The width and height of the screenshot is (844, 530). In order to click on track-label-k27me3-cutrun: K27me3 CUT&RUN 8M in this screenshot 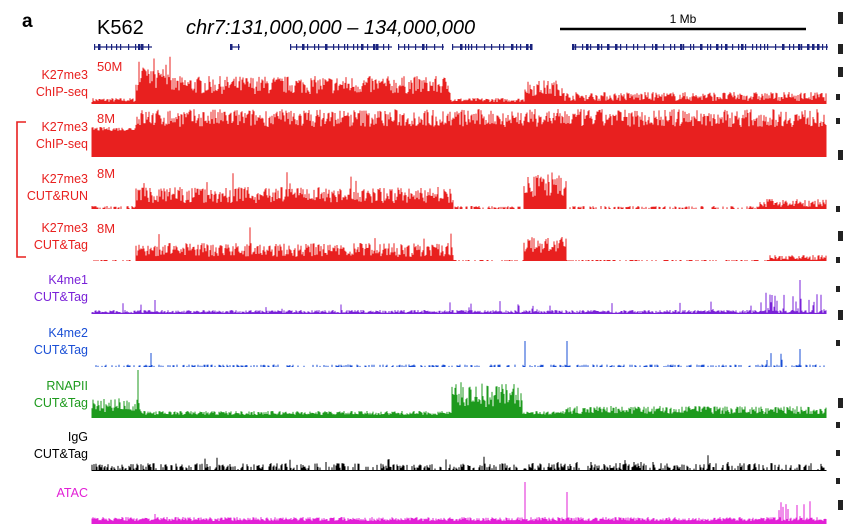, I will do `click(71, 184)`.